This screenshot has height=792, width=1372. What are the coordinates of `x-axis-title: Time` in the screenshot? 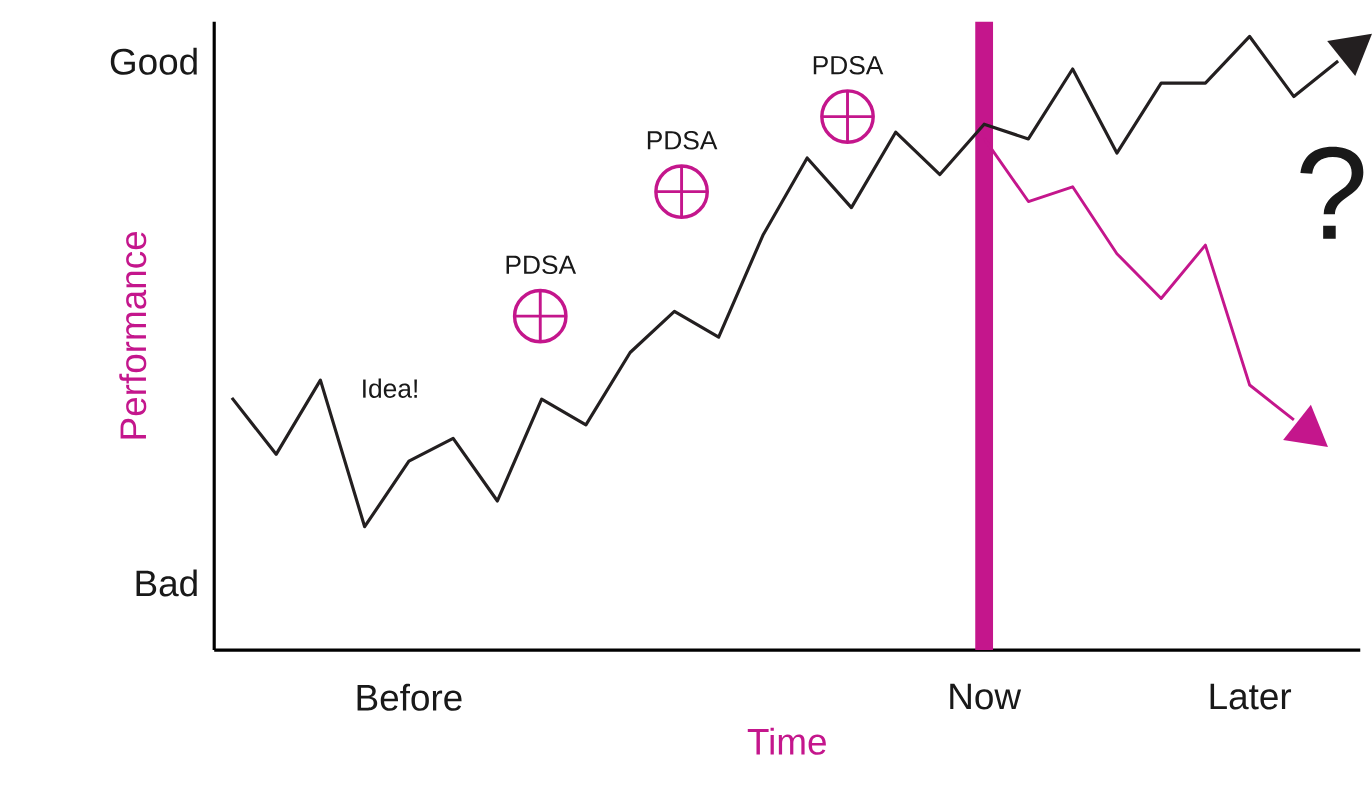 It's located at (786, 741).